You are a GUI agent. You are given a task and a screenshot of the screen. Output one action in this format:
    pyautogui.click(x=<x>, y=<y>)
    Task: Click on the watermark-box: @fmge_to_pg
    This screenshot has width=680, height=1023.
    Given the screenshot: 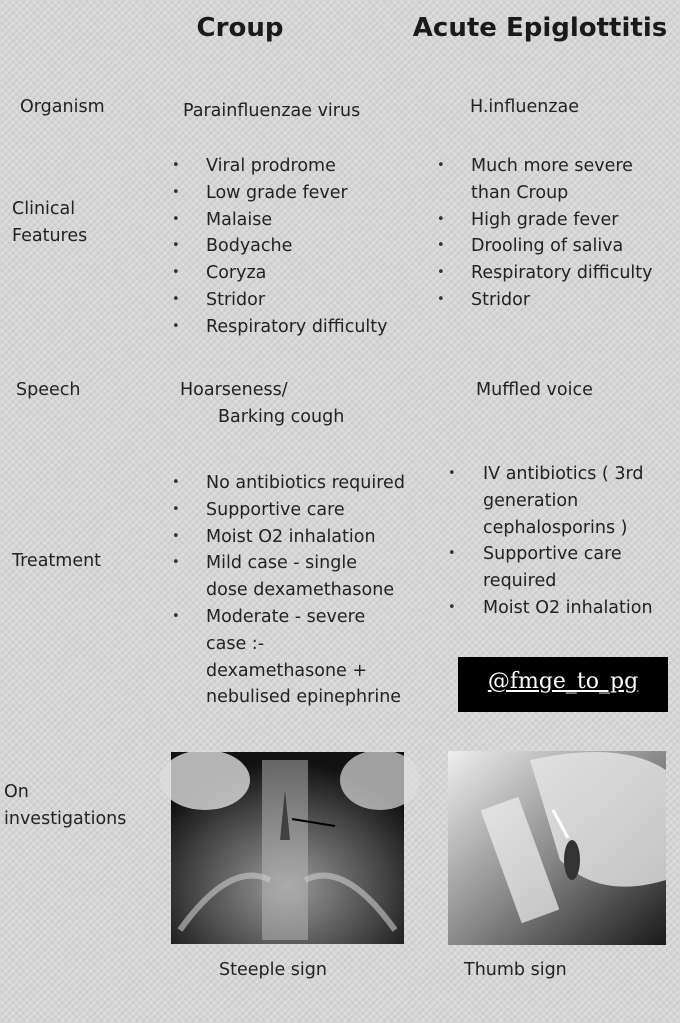 What is the action you would take?
    pyautogui.click(x=563, y=684)
    